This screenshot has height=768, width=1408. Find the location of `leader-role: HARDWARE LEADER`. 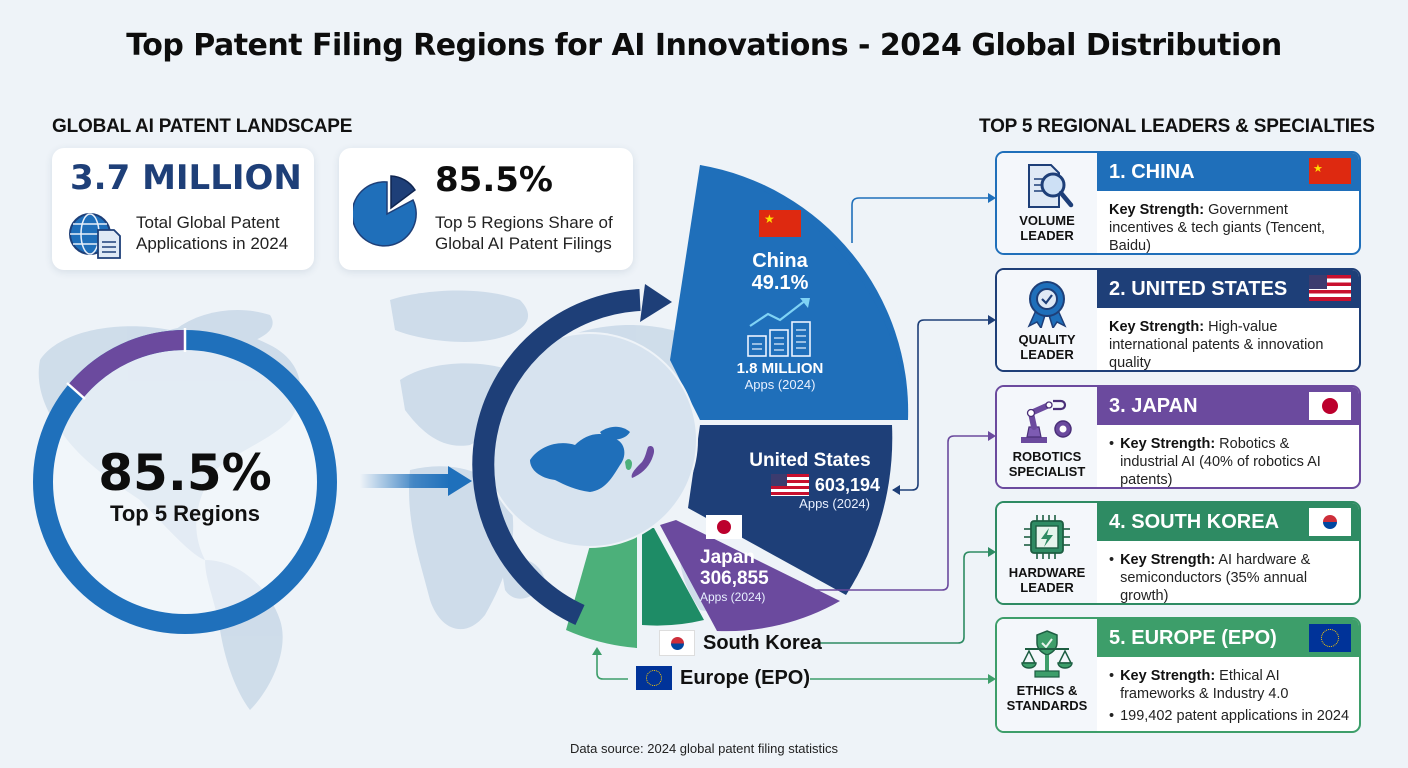

leader-role: HARDWARE LEADER is located at coordinates (1047, 580).